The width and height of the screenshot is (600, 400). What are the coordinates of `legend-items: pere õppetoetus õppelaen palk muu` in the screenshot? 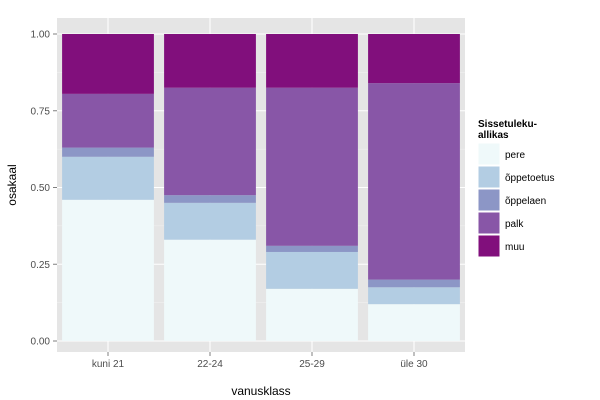 It's located at (516, 200).